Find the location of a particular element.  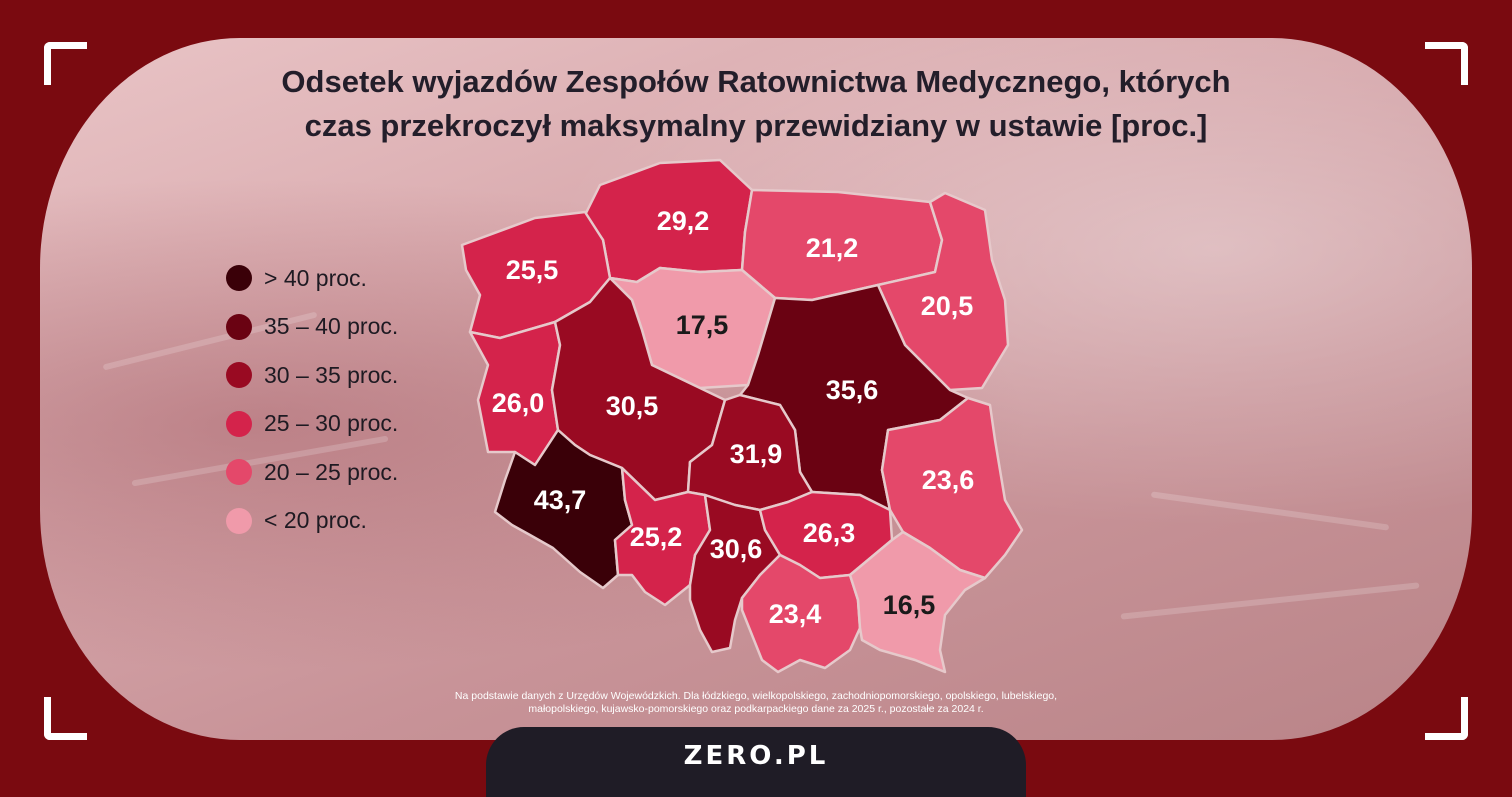

region-value-dolnoslaskie: 43,7 is located at coordinates (560, 500).